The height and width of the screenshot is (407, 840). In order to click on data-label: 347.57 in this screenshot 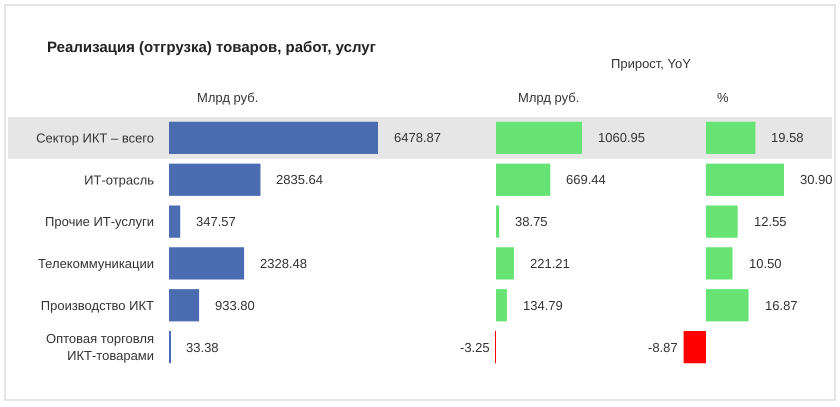, I will do `click(216, 221)`.